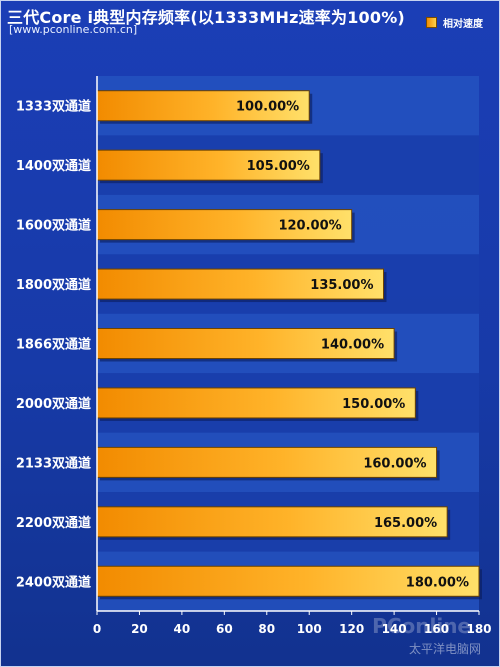  What do you see at coordinates (53, 107) in the screenshot?
I see `category-label: 1333双通道` at bounding box center [53, 107].